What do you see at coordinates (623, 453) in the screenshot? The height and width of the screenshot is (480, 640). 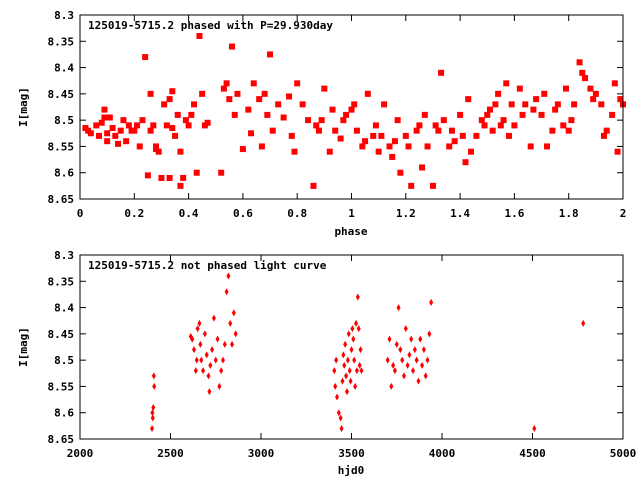 I see `unphased-chart-xtick-label: 5000` at bounding box center [623, 453].